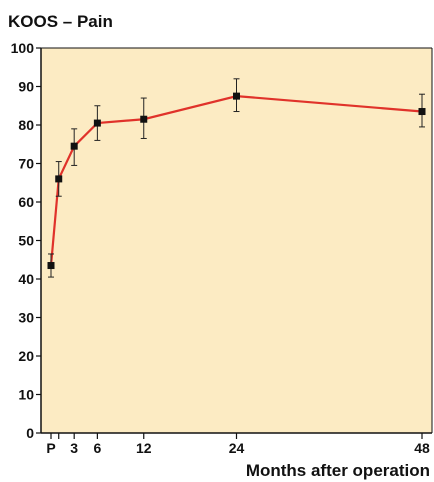 The image size is (434, 482). Describe the element at coordinates (50, 448) in the screenshot. I see `x-tick-label: P` at that location.